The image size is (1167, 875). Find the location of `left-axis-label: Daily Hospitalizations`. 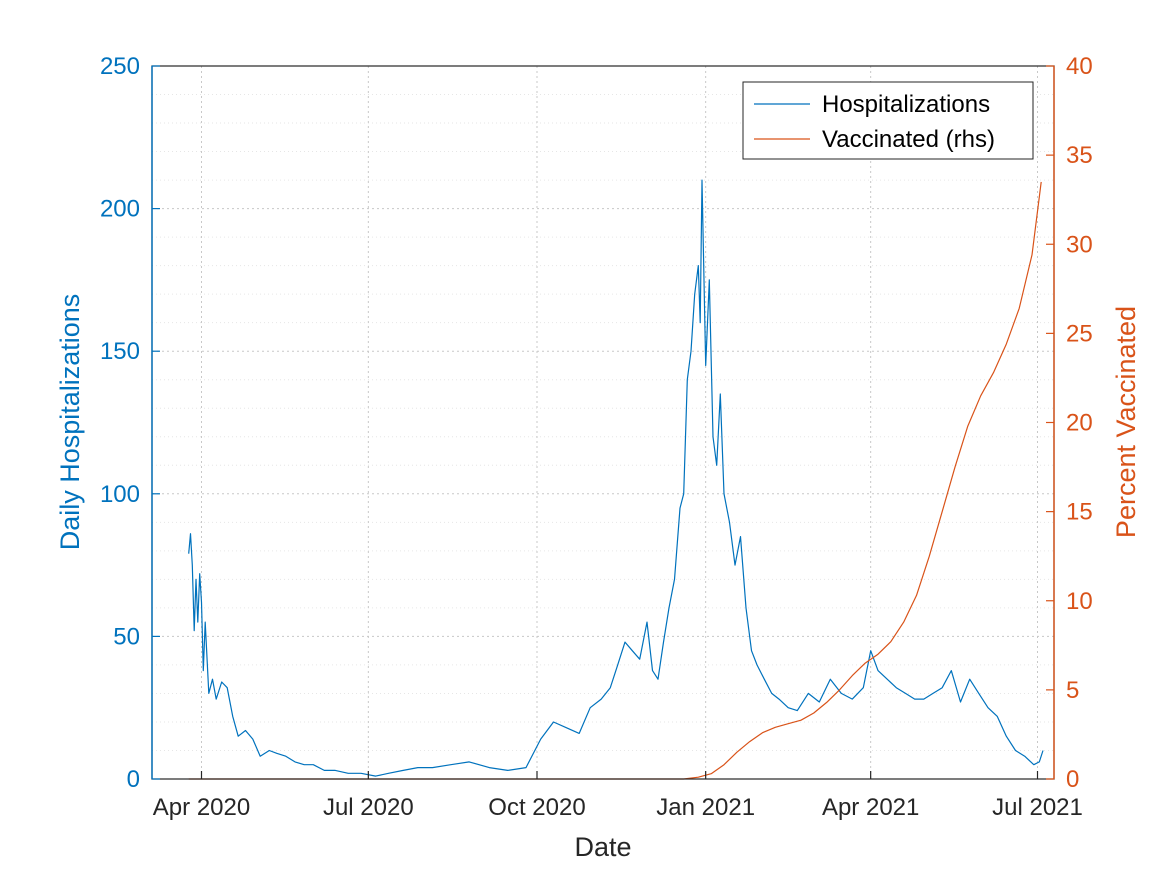

left-axis-label: Daily Hospitalizations is located at coordinates (70, 422).